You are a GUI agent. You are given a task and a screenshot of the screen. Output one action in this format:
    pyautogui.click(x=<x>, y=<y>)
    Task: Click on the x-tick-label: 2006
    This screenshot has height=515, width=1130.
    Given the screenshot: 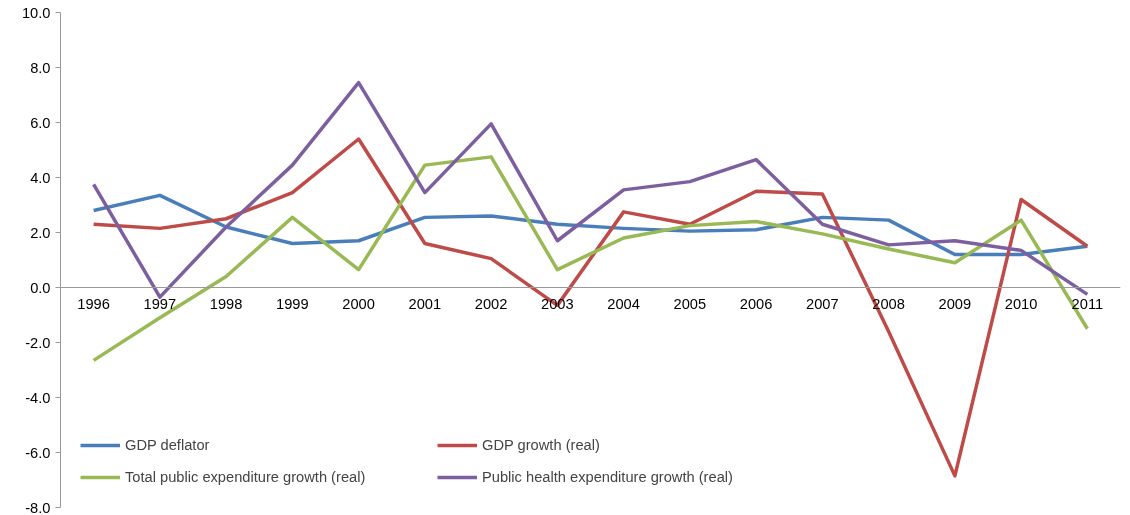 What is the action you would take?
    pyautogui.click(x=756, y=303)
    